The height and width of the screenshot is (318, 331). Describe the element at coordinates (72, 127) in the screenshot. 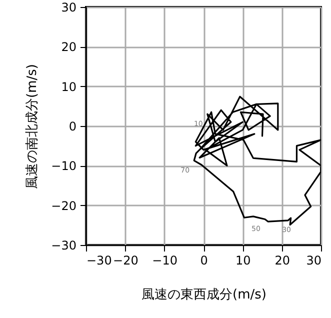

I see `y-tick-label: 0` at that location.